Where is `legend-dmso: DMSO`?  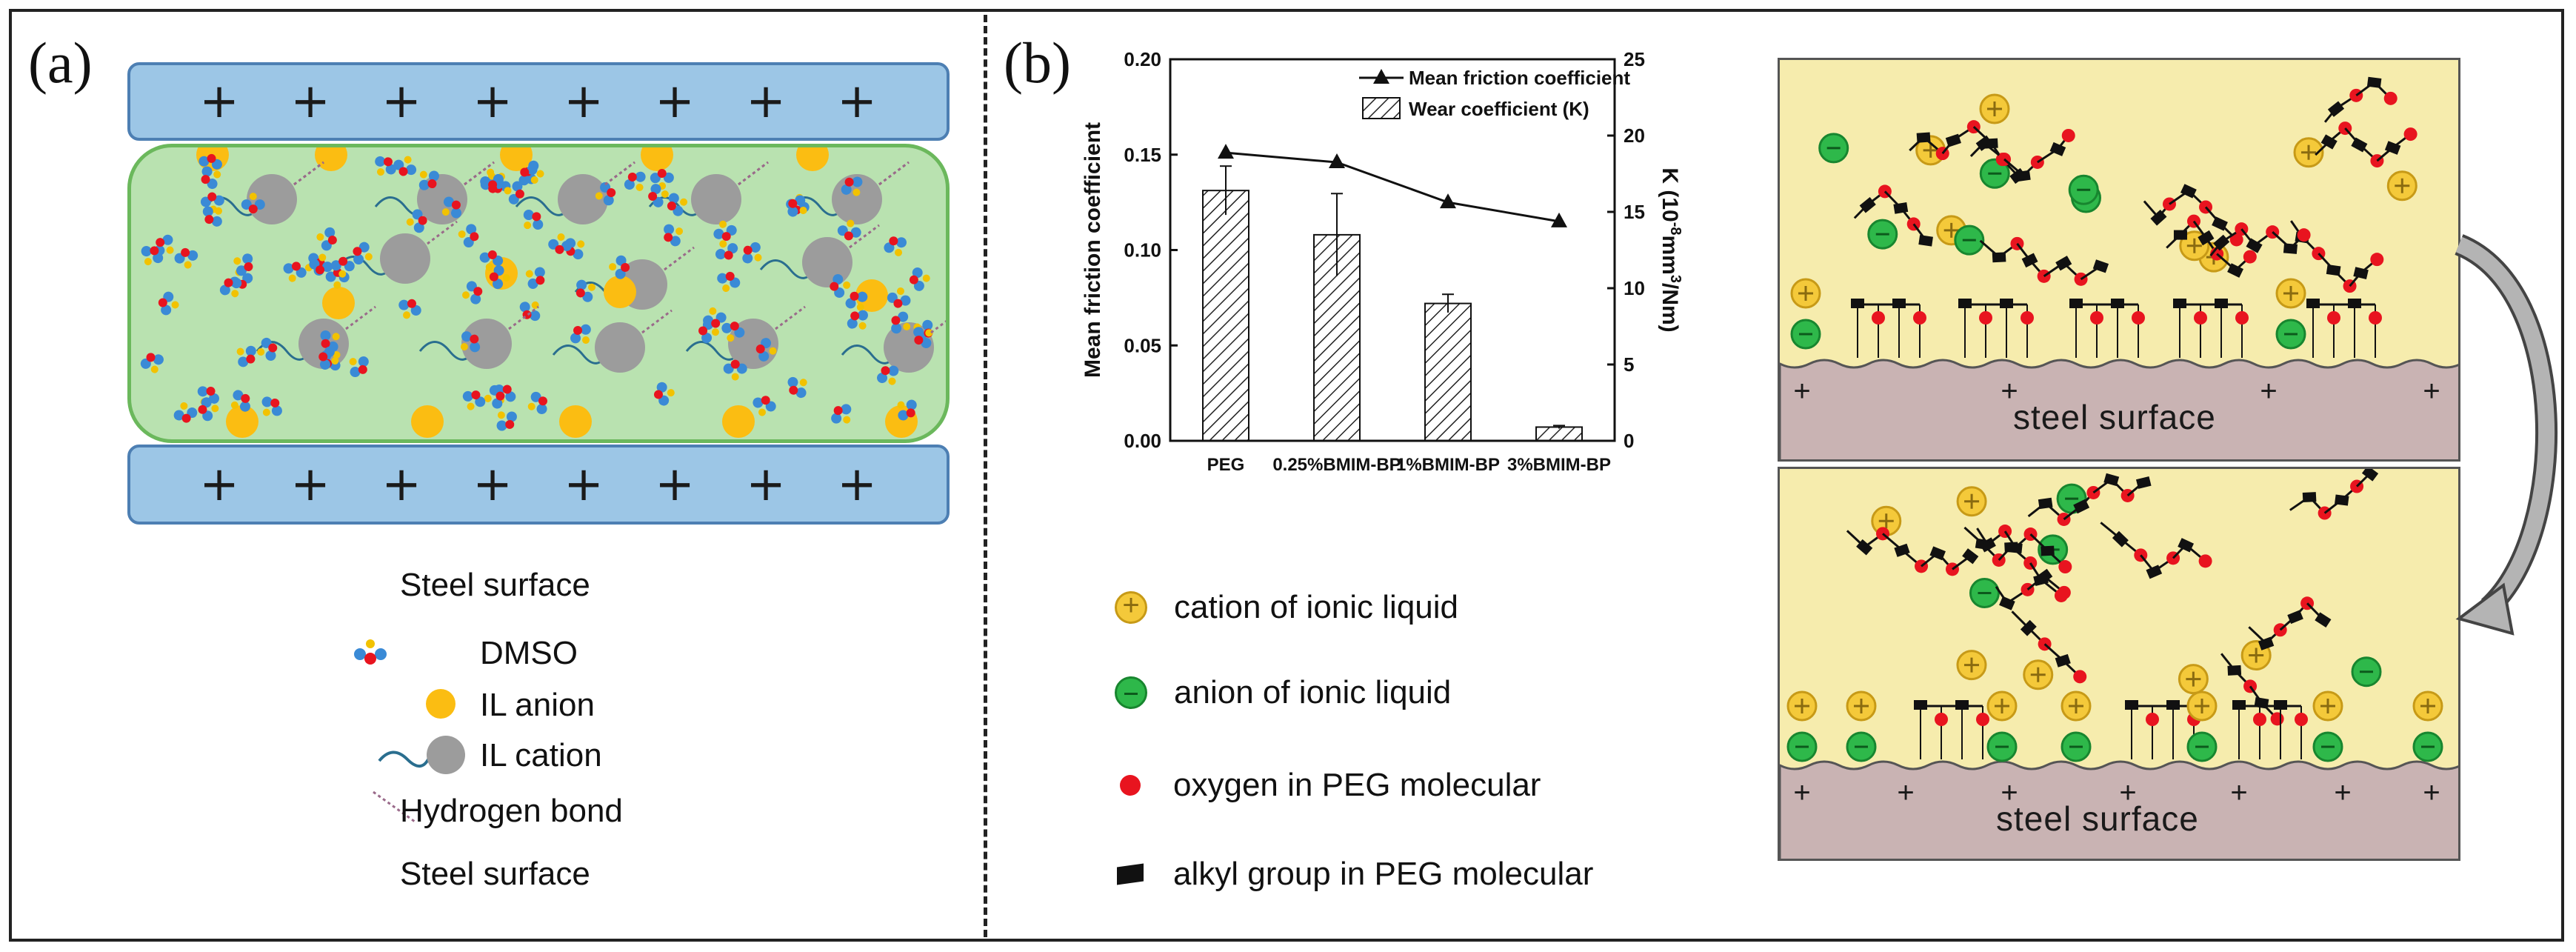 legend-dmso: DMSO is located at coordinates (529, 653).